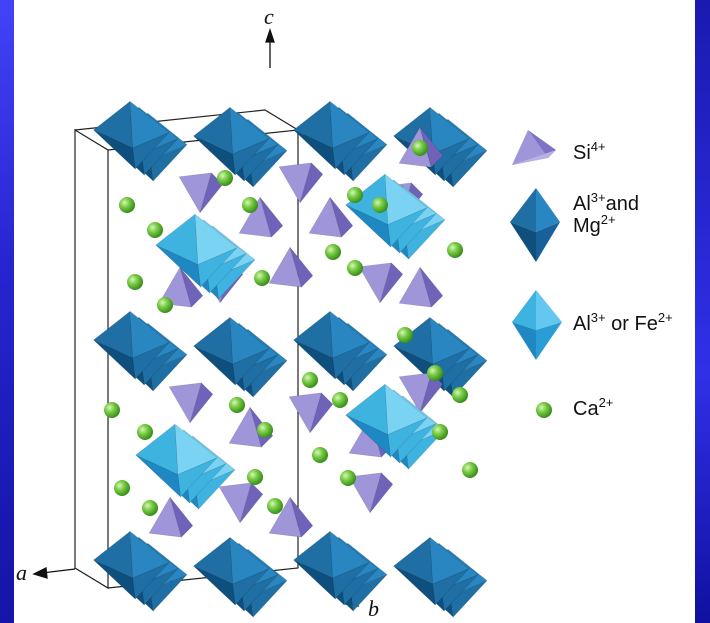  Describe the element at coordinates (21, 572) in the screenshot. I see `axis-label-a: a` at that location.